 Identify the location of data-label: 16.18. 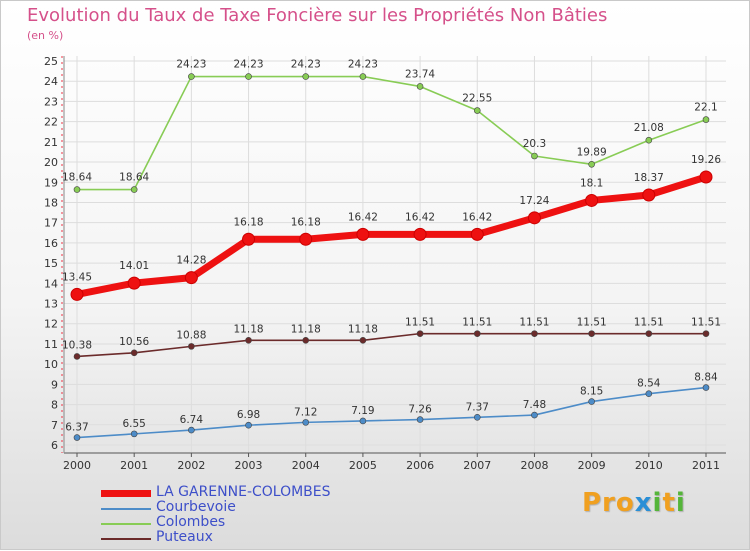
(306, 222).